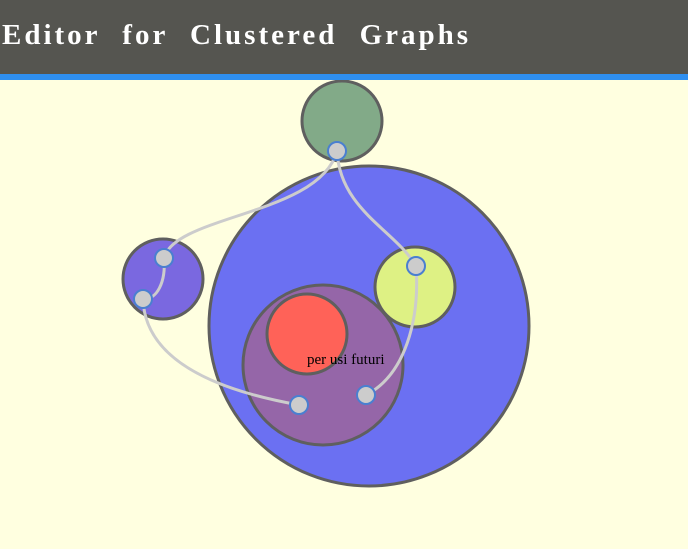 The width and height of the screenshot is (688, 549). What do you see at coordinates (307, 334) in the screenshot?
I see `cluster-inner-red` at bounding box center [307, 334].